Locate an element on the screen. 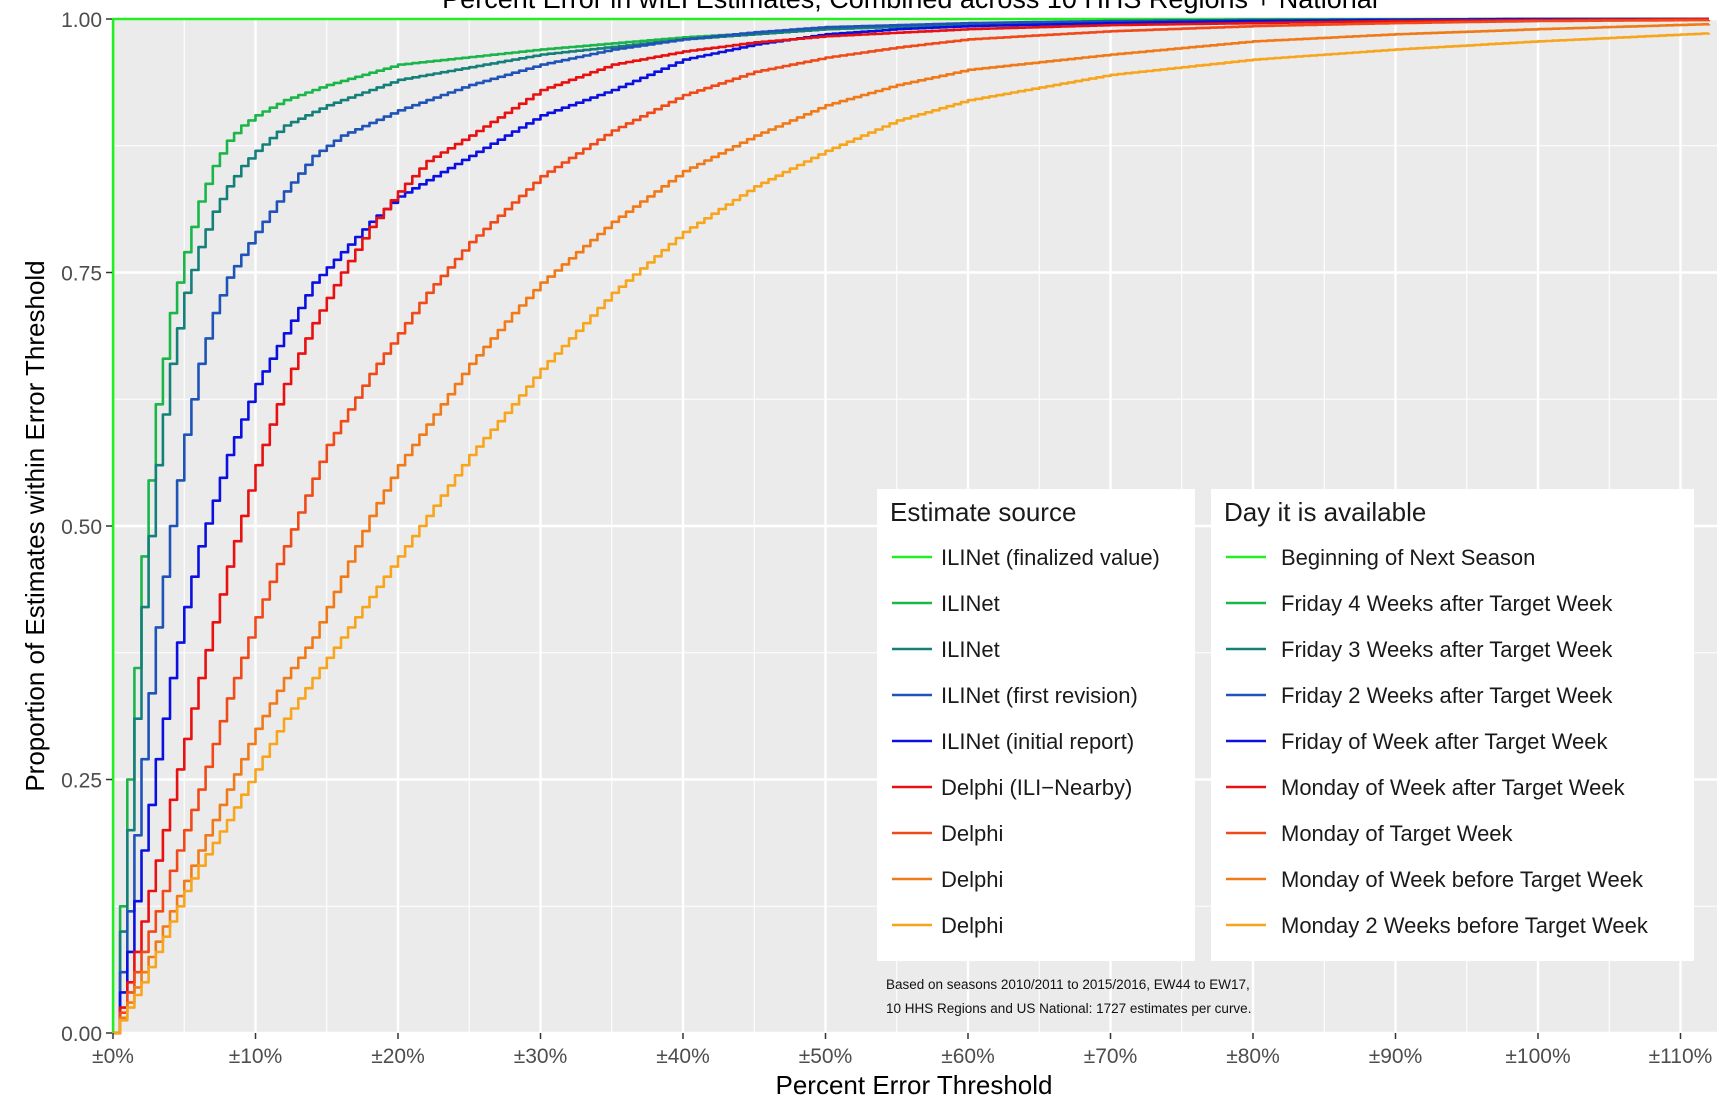  legend-box-day is located at coordinates (1452, 725).